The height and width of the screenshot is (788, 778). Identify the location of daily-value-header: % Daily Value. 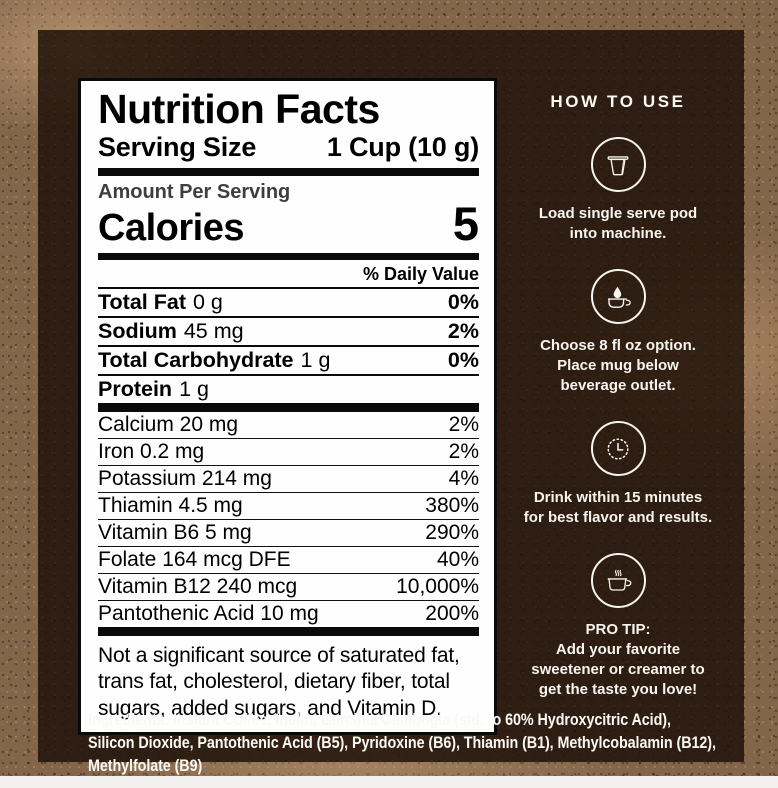
(420, 273).